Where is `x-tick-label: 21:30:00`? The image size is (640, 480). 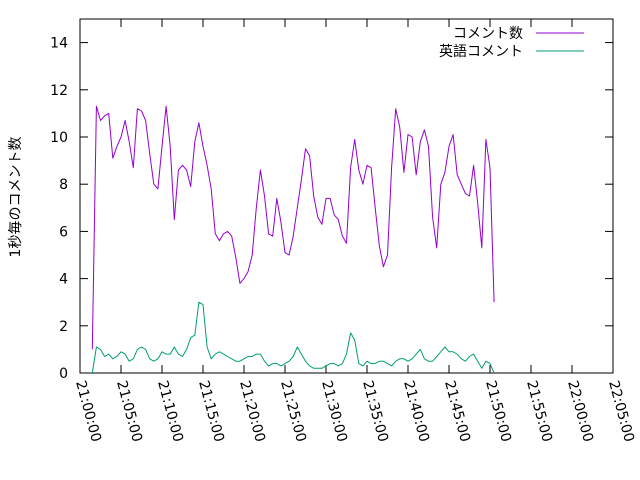 x-tick-label: 21:30:00 is located at coordinates (334, 411).